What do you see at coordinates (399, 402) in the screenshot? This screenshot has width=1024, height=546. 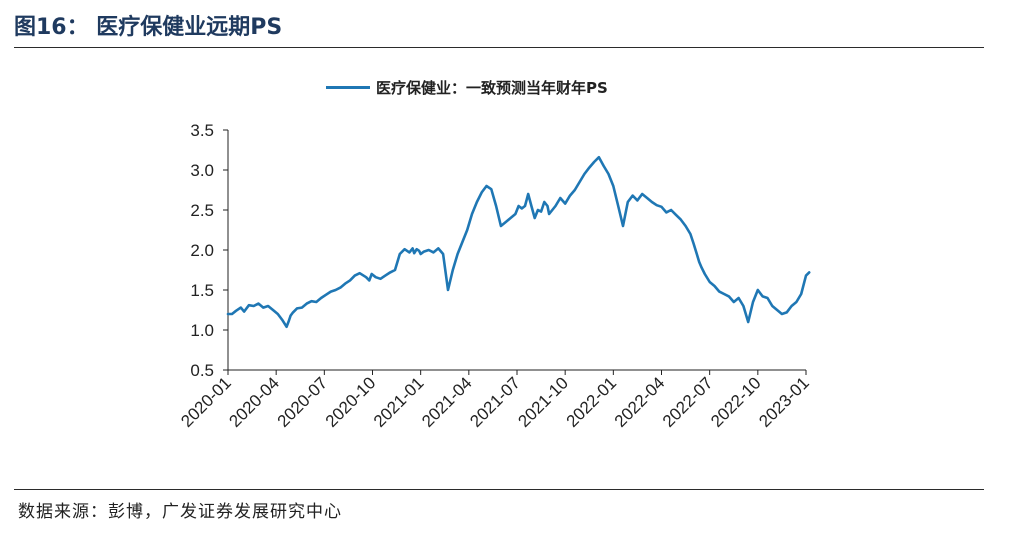 I see `x-tick-label: 2021-01` at bounding box center [399, 402].